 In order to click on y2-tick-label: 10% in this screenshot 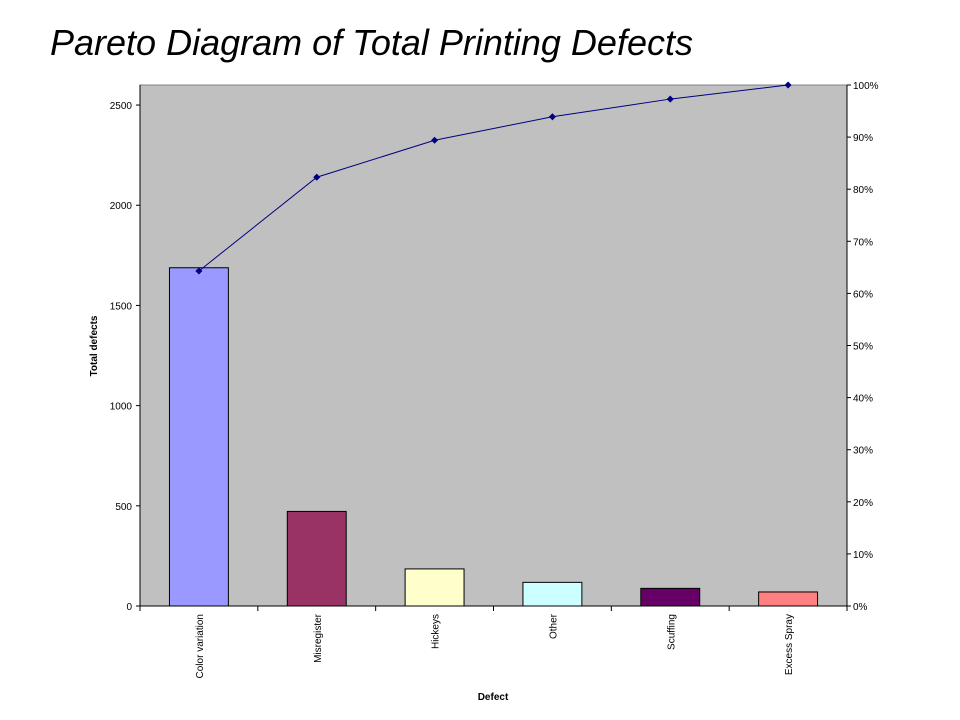, I will do `click(863, 555)`.